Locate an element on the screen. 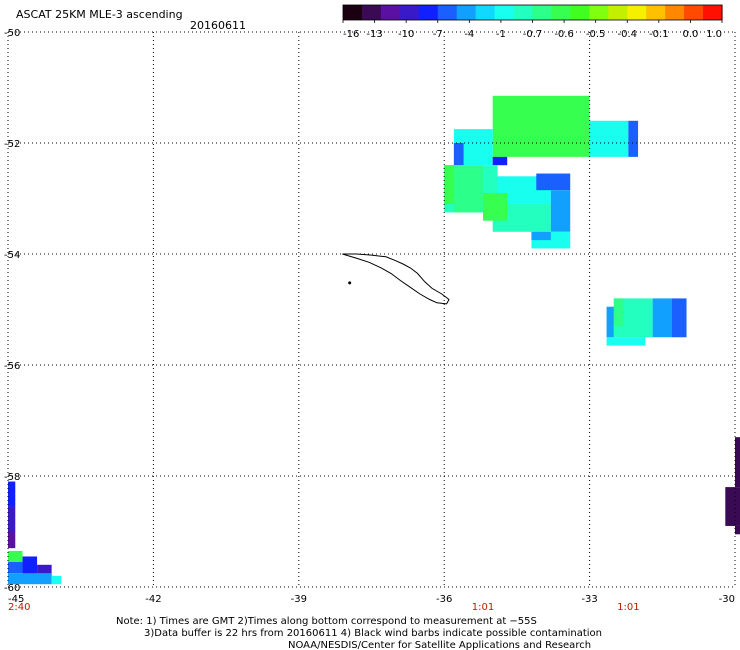 This screenshot has width=740, height=650. scale-label: -0.1 is located at coordinates (659, 34).